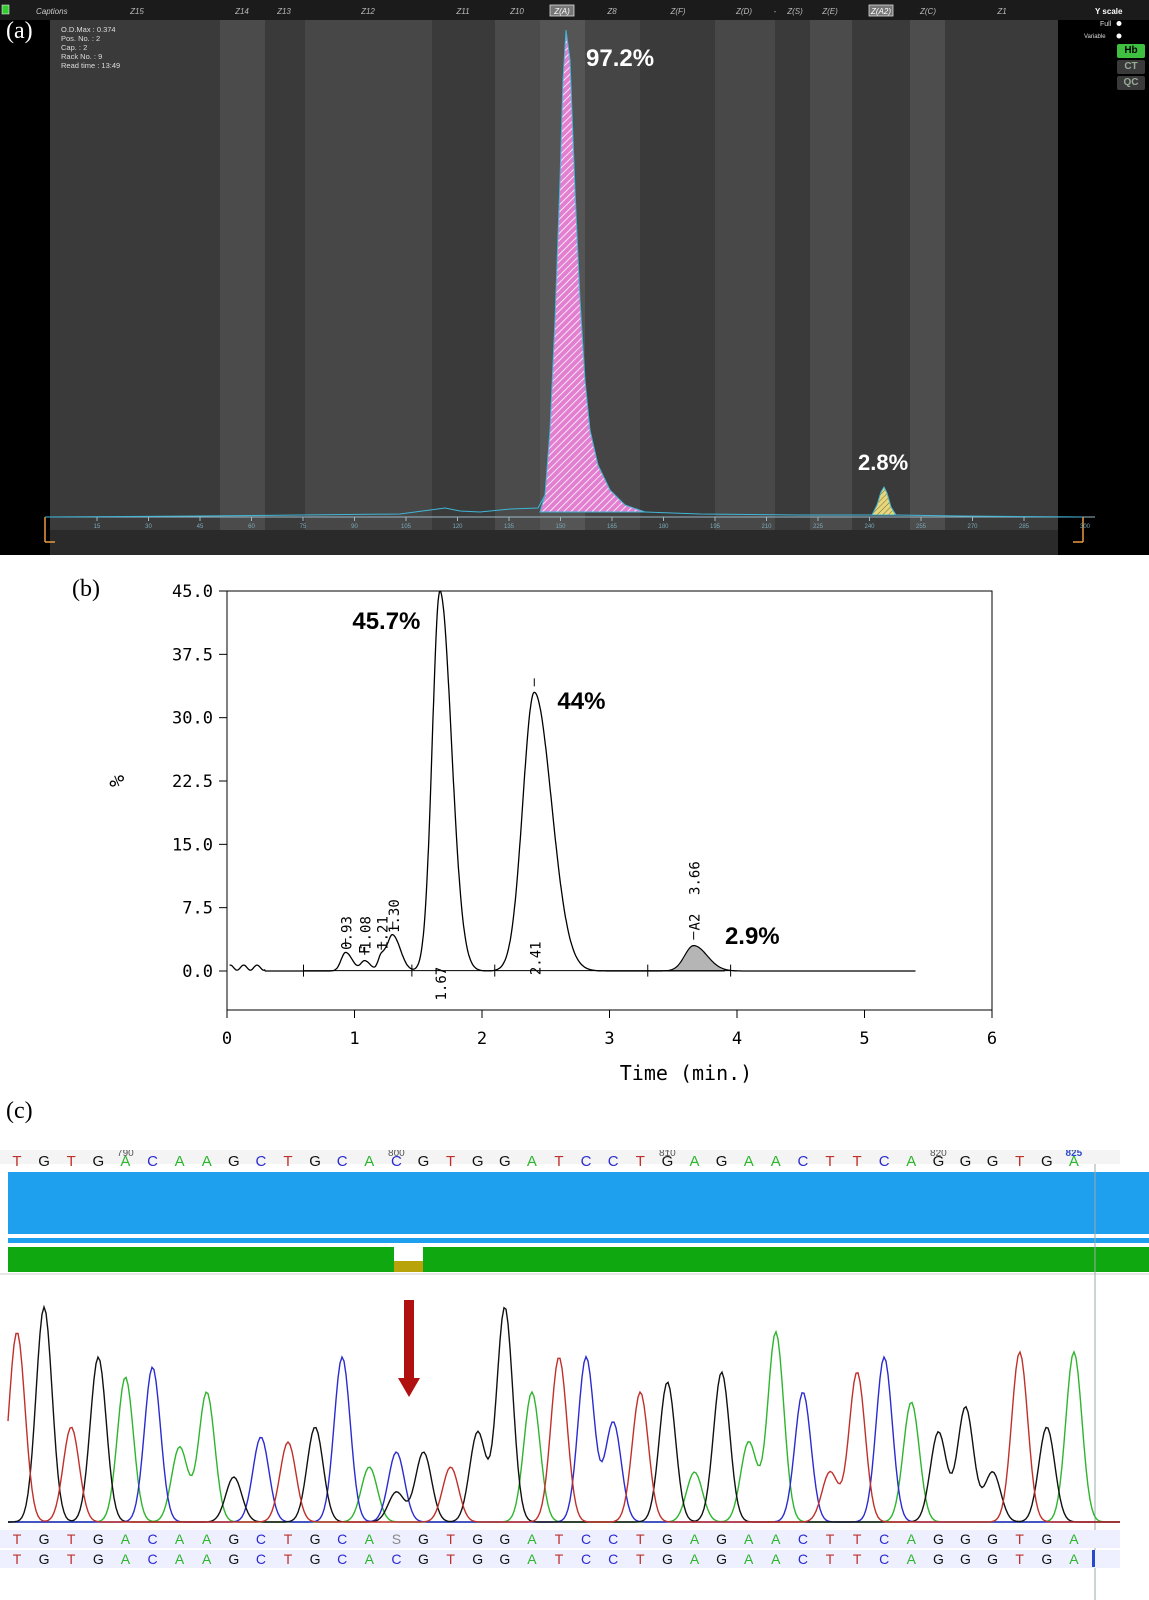 Image resolution: width=1149 pixels, height=1600 pixels. Describe the element at coordinates (1024, 527) in the screenshot. I see `x-tick-label: 285` at that location.